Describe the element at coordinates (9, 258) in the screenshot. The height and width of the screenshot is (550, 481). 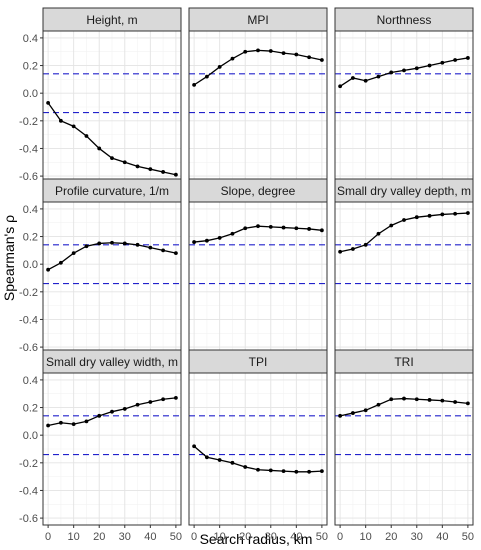
I see `y-axis-title: Spearman's ρ` at that location.